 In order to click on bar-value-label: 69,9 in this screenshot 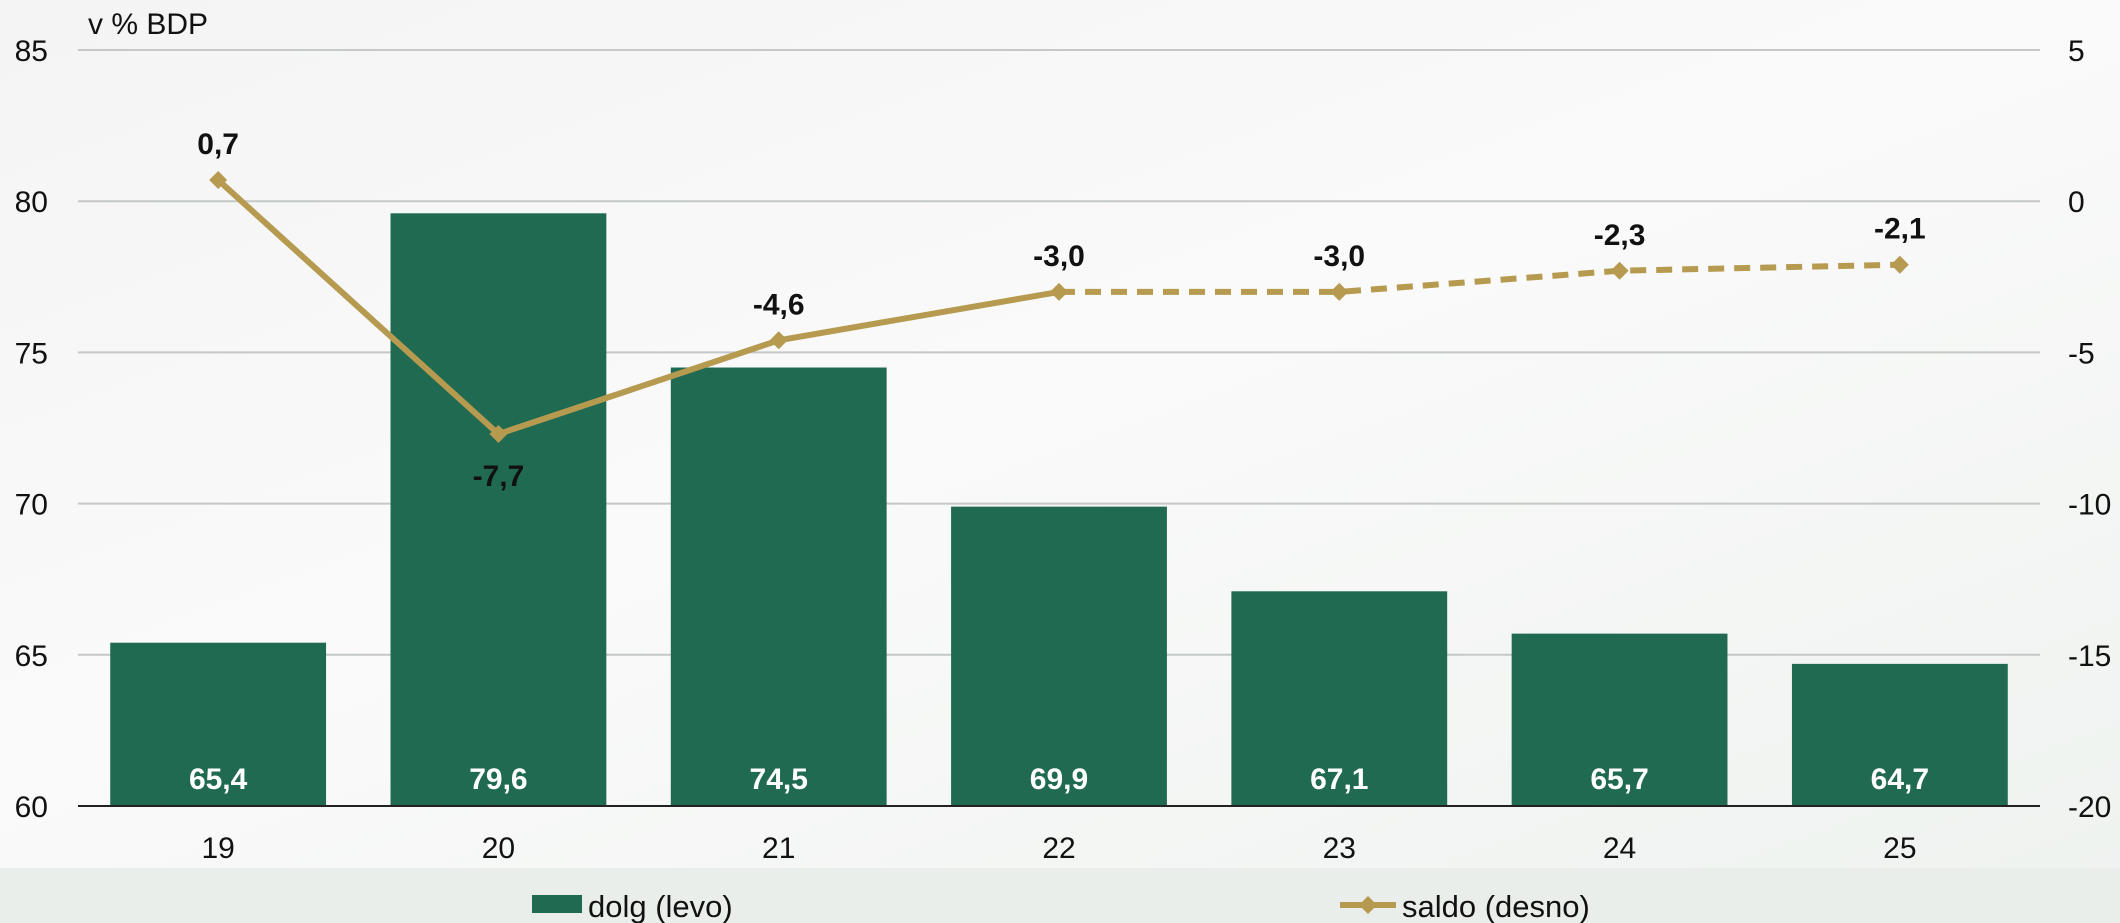, I will do `click(1059, 779)`.